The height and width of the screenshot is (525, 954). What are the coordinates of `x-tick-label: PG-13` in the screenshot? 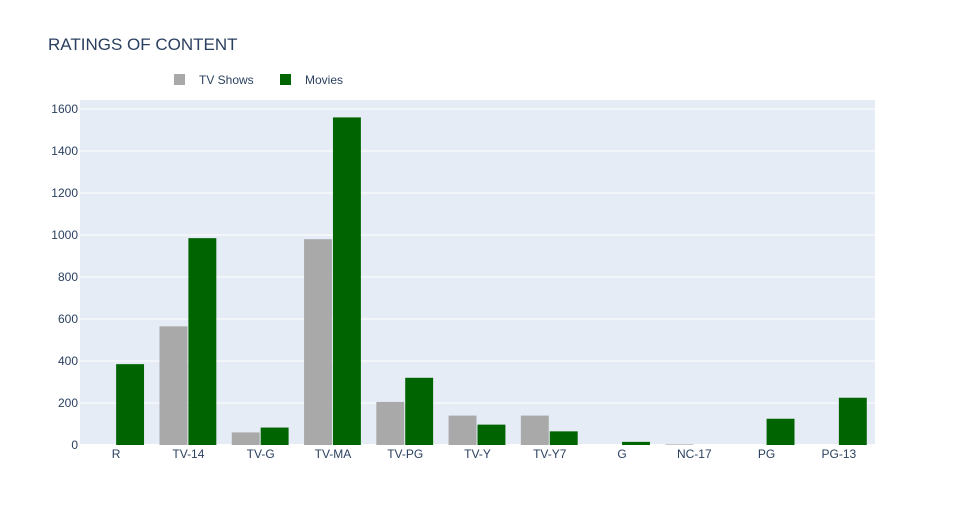 It's located at (839, 454).